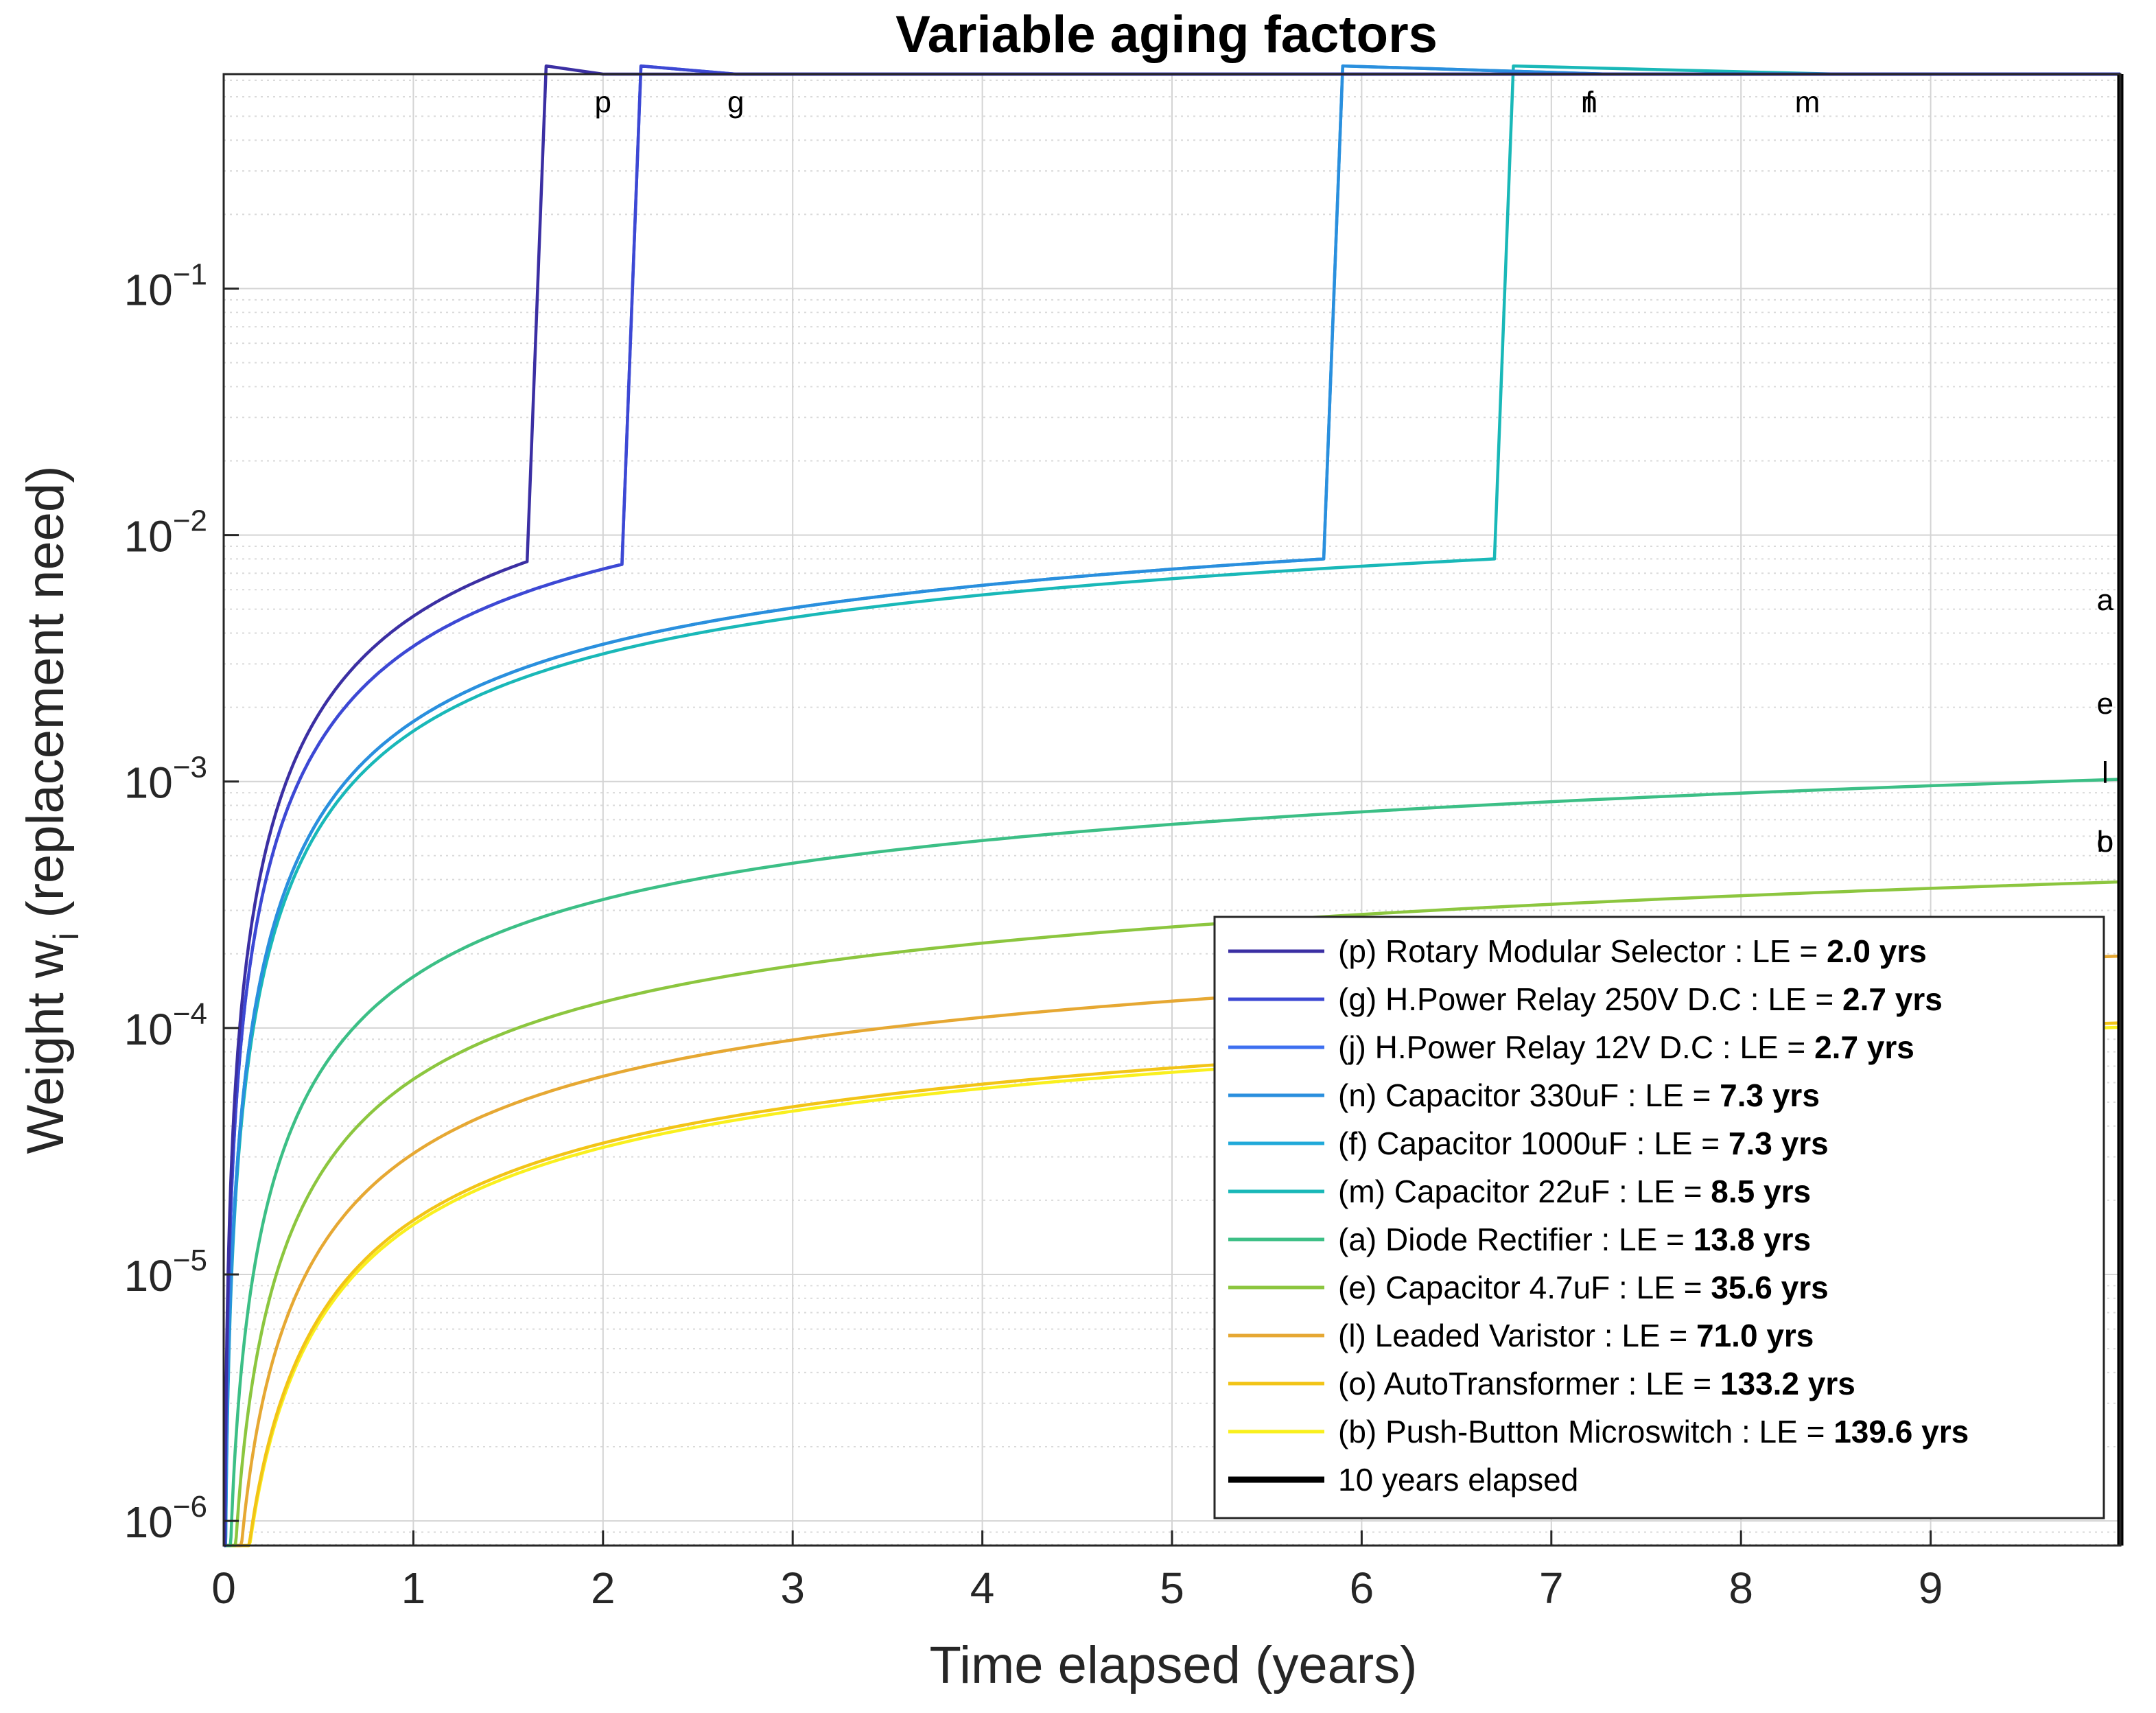  Describe the element at coordinates (735, 102) in the screenshot. I see `curve-label-g: g` at that location.